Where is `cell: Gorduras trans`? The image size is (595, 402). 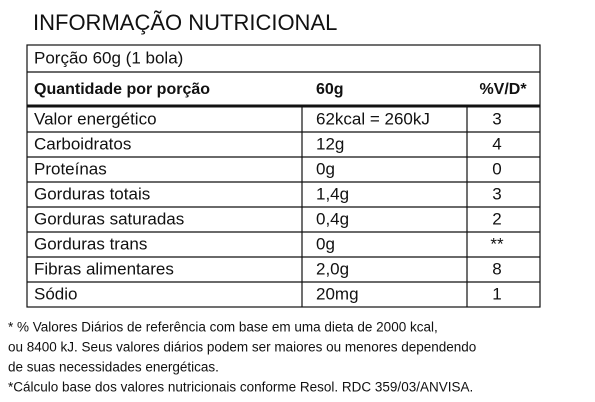
cell: Gorduras trans is located at coordinates (90, 243).